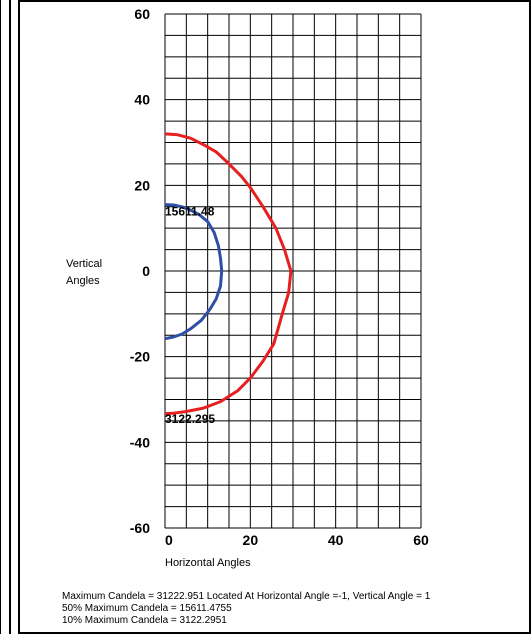 The height and width of the screenshot is (634, 531). Describe the element at coordinates (251, 540) in the screenshot. I see `x-tick-label: 20` at that location.